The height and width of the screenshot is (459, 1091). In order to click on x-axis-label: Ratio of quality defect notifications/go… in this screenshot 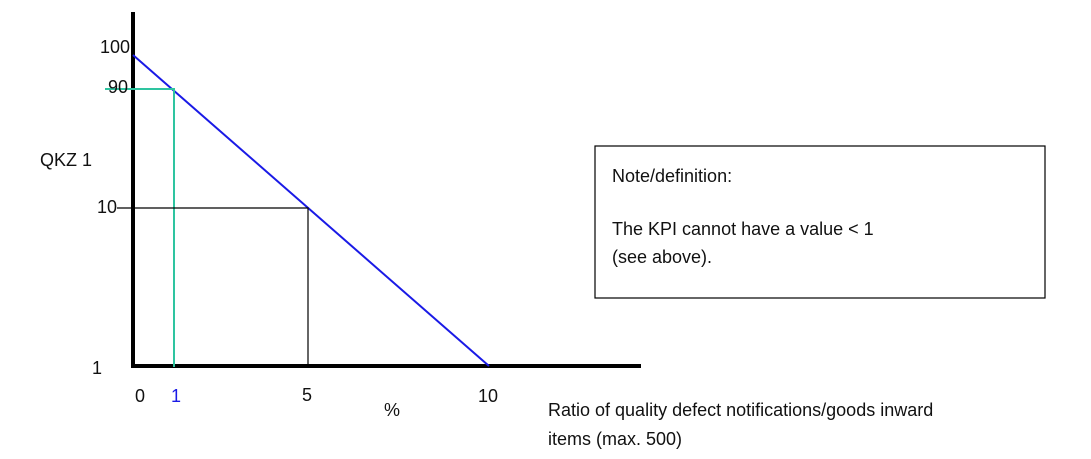, I will do `click(740, 410)`.